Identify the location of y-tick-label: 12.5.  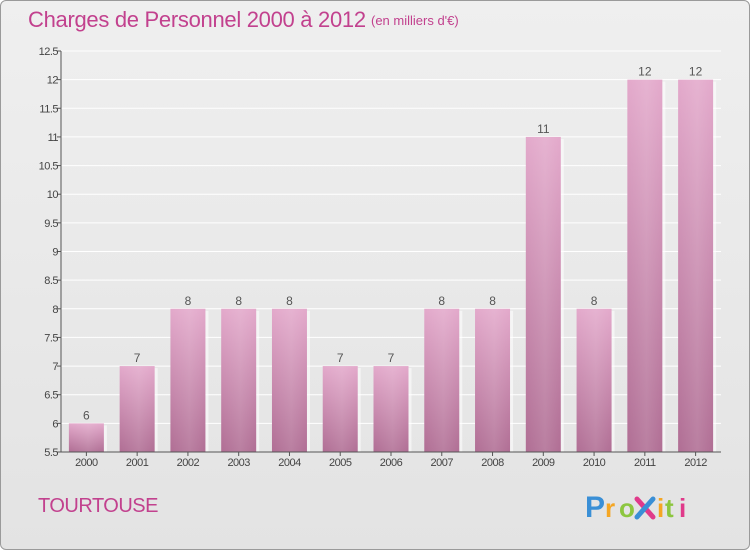
(49, 52).